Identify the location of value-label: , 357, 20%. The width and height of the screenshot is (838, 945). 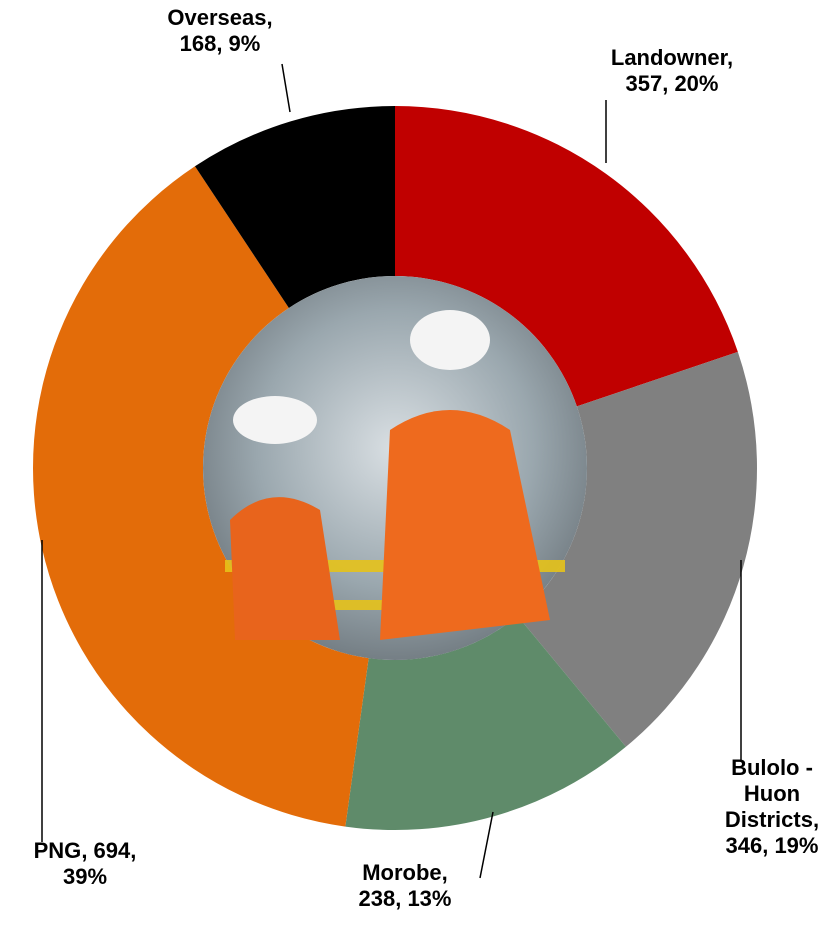
(679, 70).